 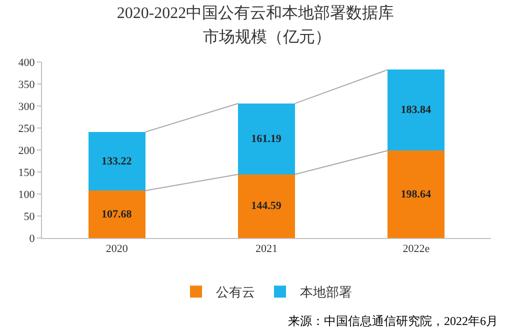 What do you see at coordinates (30, 216) in the screenshot?
I see `y-tick-label: 50` at bounding box center [30, 216].